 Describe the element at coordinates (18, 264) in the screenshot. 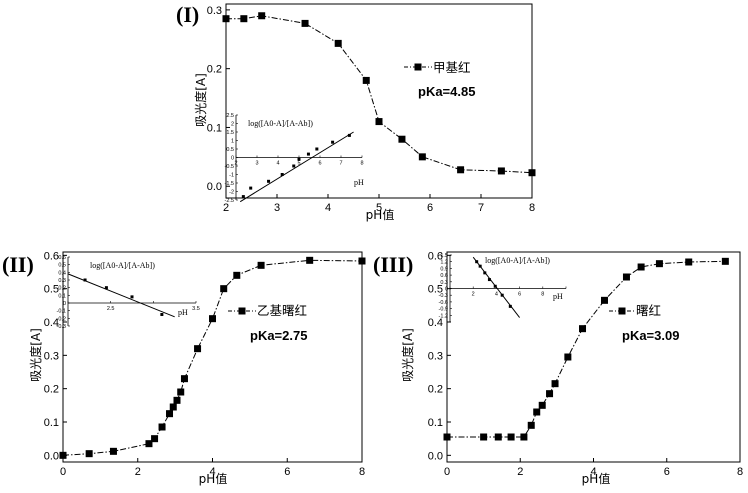

I see `panel-label: (II)` at that location.